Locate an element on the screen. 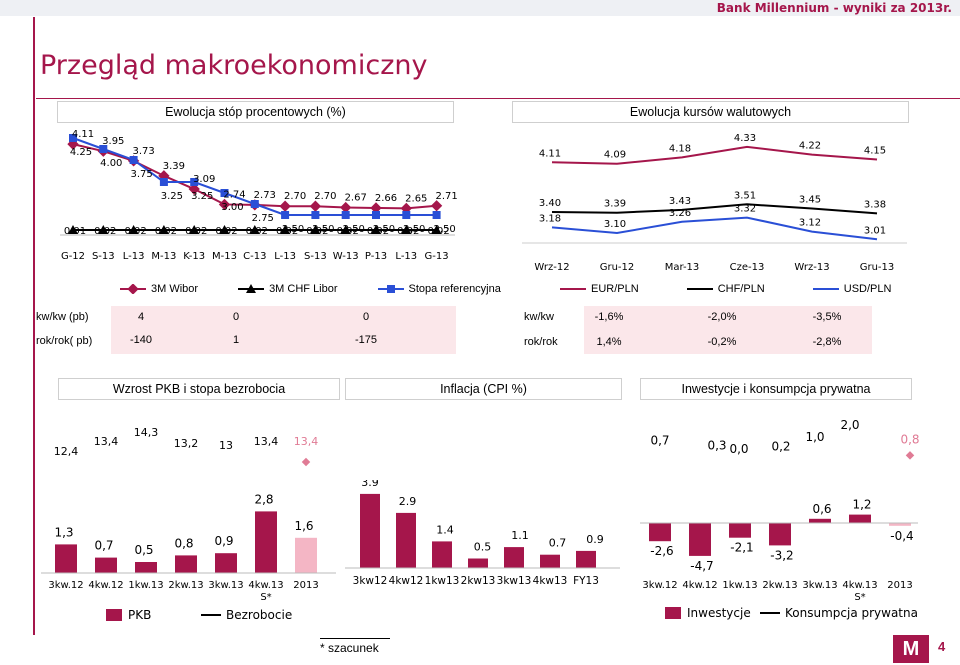 This screenshot has width=960, height=665. rates-x-tick: M-13 is located at coordinates (163, 256).